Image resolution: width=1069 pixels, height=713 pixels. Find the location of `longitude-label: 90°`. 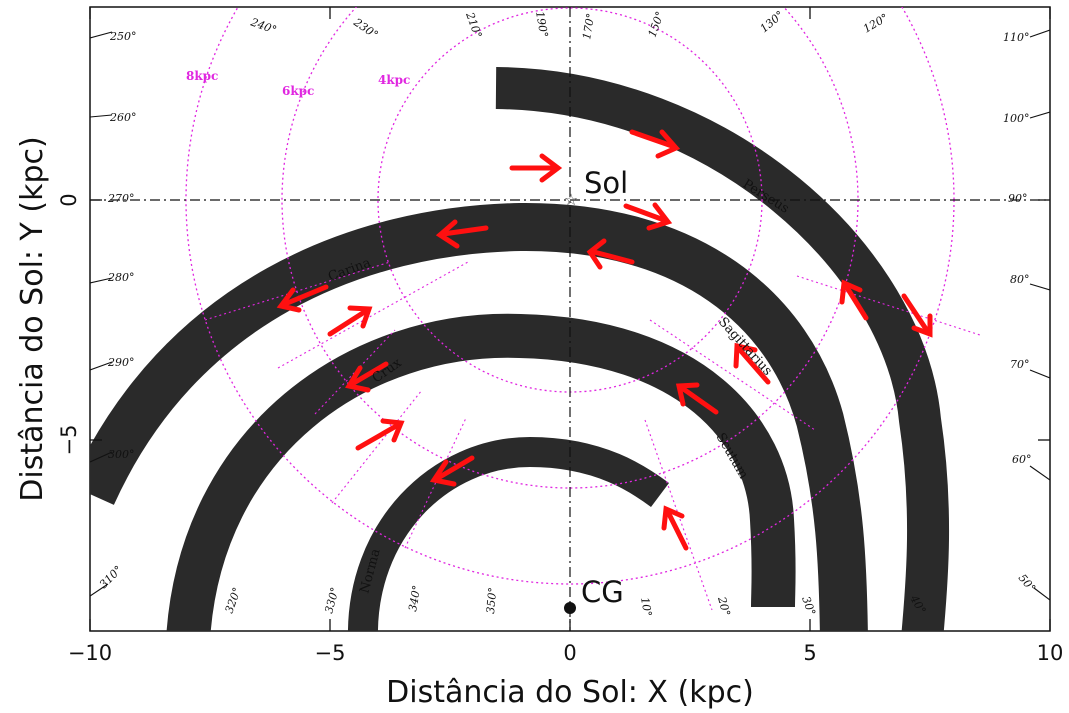

longitude-label: 90° is located at coordinates (1018, 198).